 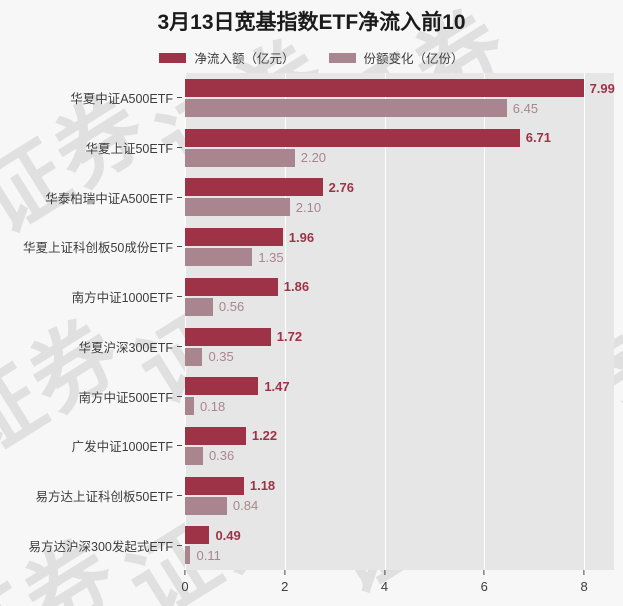 I want to click on bar-value-label: 2.20, so click(x=313, y=158).